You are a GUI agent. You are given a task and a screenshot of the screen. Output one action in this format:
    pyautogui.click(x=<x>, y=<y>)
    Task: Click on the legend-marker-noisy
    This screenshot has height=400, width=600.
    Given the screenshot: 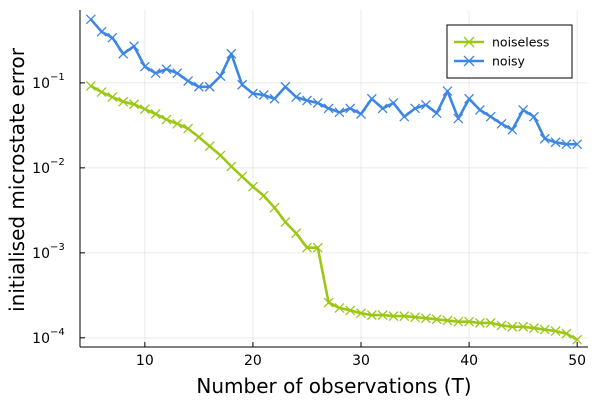 What is the action you would take?
    pyautogui.click(x=469, y=61)
    